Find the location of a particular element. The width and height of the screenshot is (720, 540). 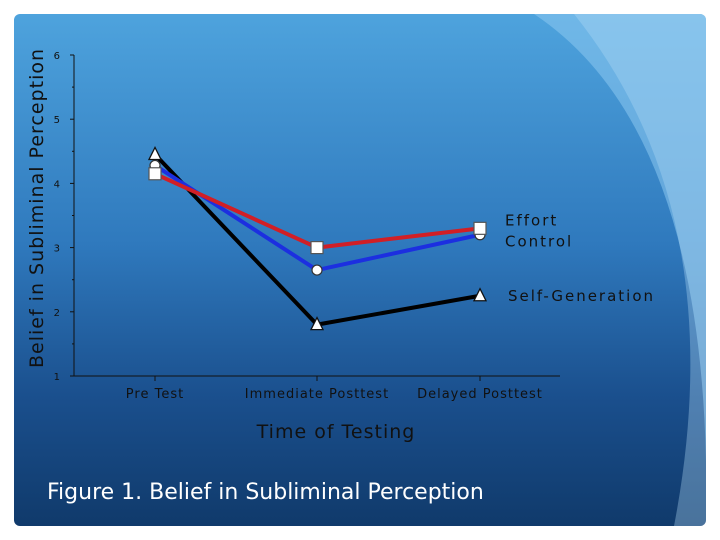

x-tick-label: Immediate Posttest is located at coordinates (317, 394).